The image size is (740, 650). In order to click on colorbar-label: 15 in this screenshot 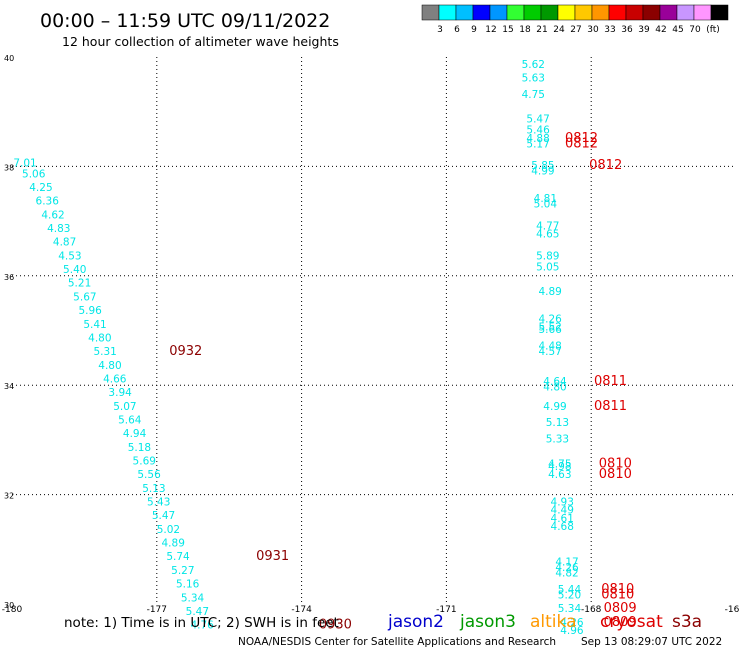, I will do `click(507, 30)`.